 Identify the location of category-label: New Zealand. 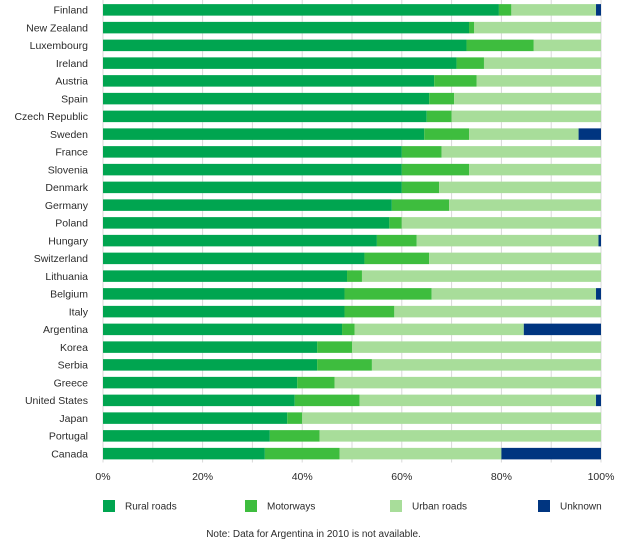
(57, 28).